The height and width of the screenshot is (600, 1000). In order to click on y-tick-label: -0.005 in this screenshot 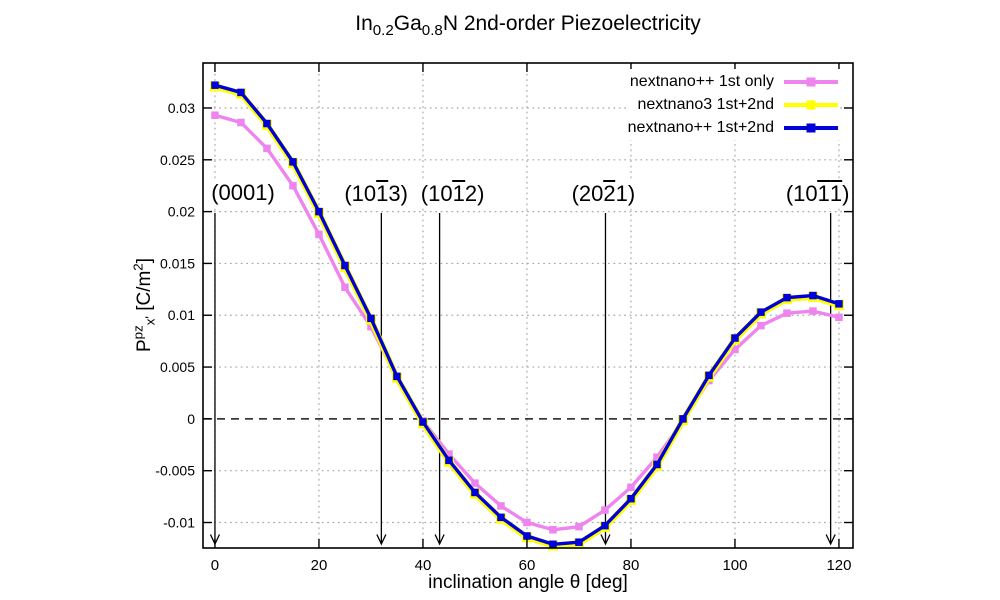, I will do `click(175, 471)`.